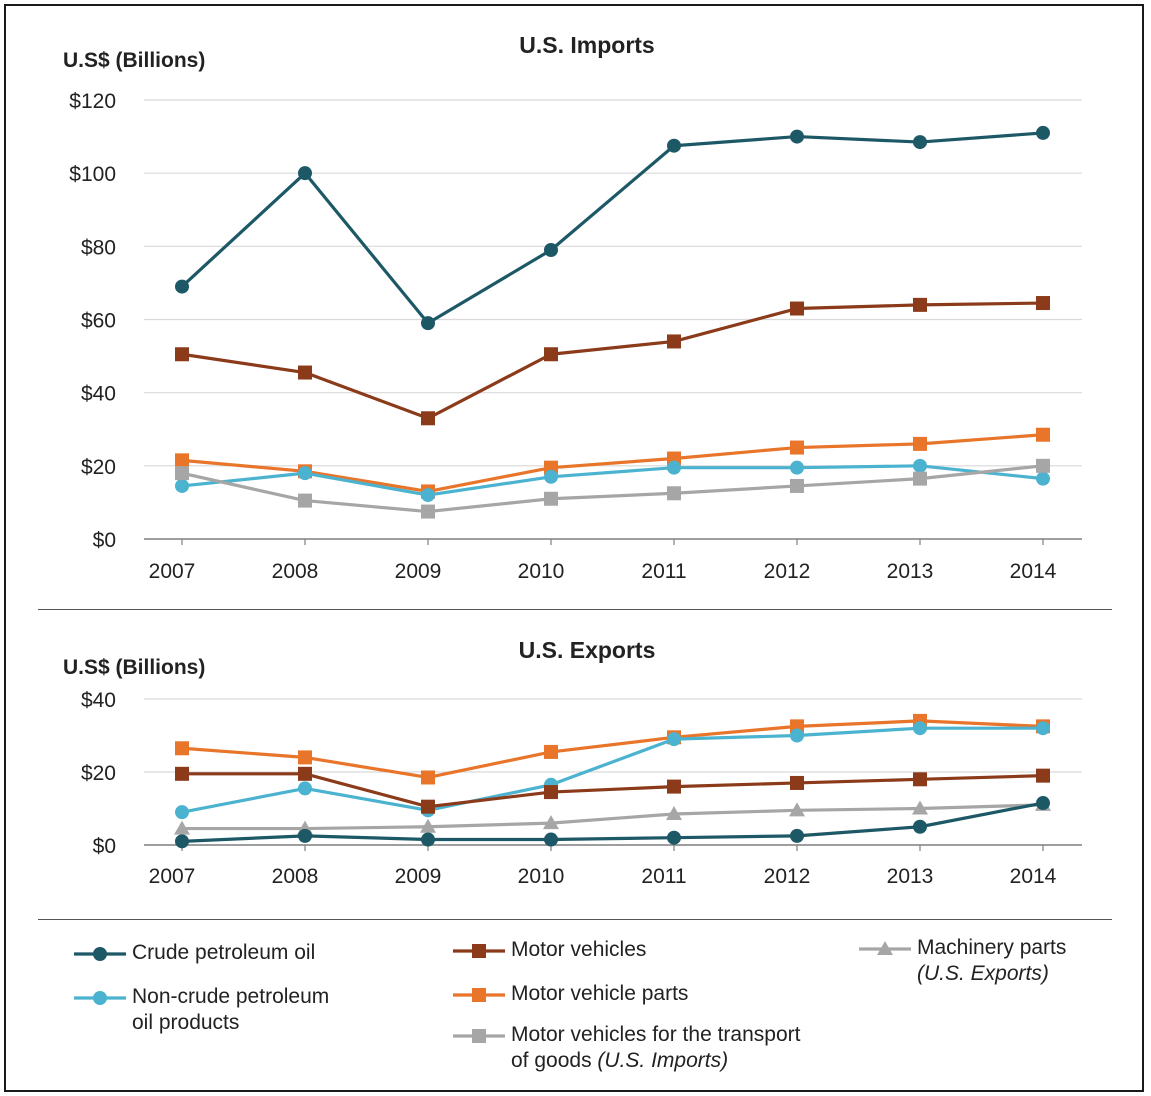 This screenshot has width=1151, height=1096. I want to click on legend-label-machinery-parts: Machinery parts (U.S. Exports), so click(991, 961).